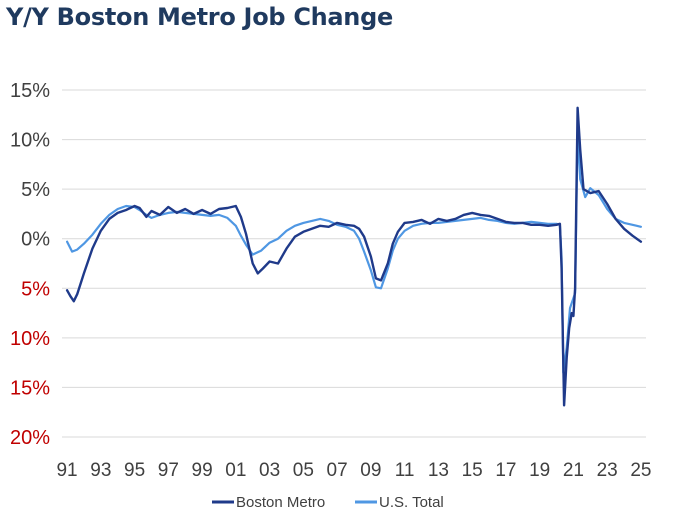 The height and width of the screenshot is (521, 682). What do you see at coordinates (640, 470) in the screenshot?
I see `x-tick-label: 25` at bounding box center [640, 470].